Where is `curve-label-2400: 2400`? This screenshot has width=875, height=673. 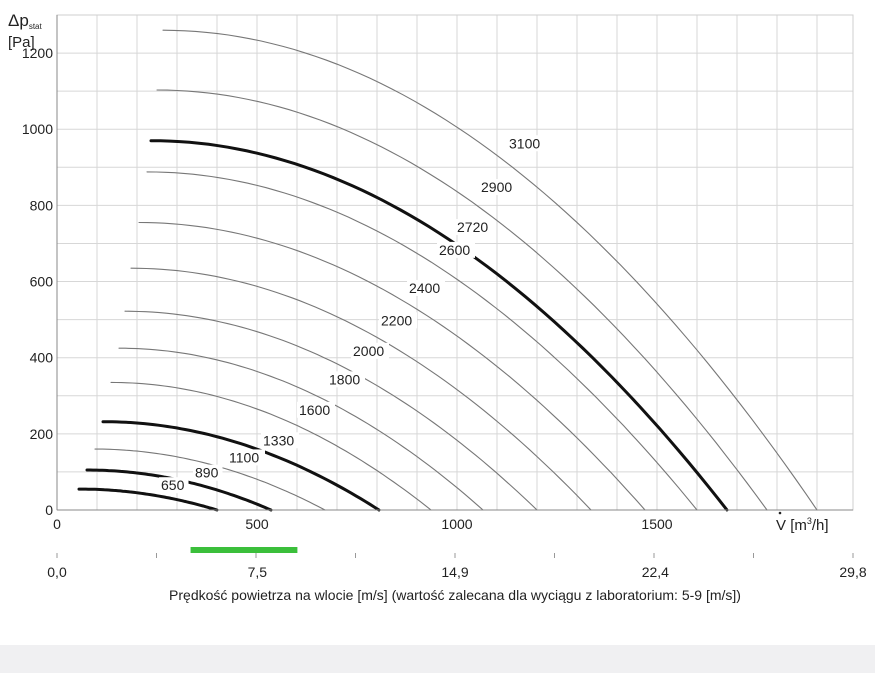
curve-label-2400: 2400 is located at coordinates (424, 288).